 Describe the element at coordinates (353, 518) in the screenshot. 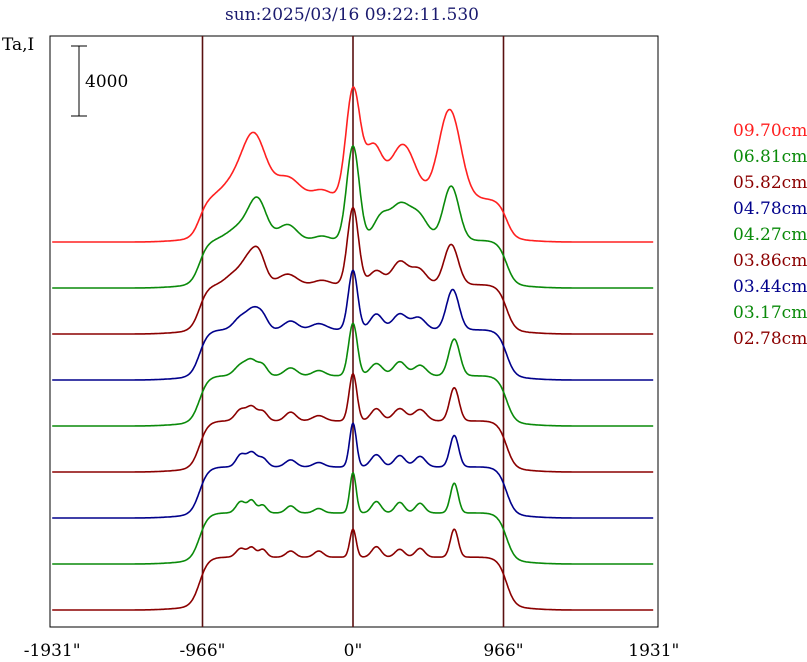

I see `series-line-03.17cm` at that location.